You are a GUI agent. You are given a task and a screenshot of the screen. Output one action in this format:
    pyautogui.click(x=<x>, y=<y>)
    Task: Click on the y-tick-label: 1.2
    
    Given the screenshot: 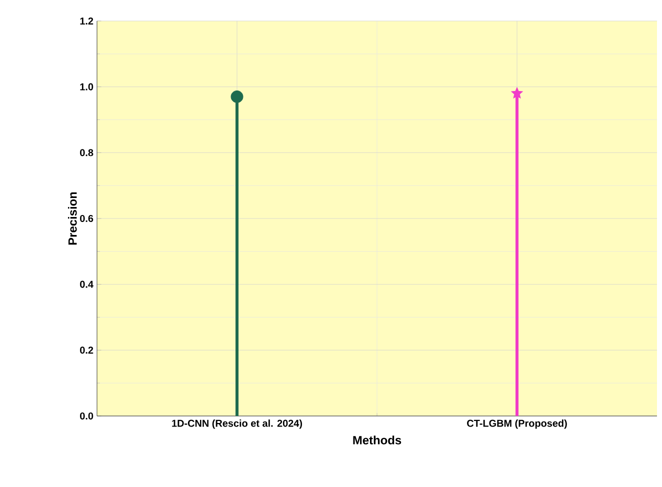 What is the action you would take?
    pyautogui.click(x=87, y=21)
    